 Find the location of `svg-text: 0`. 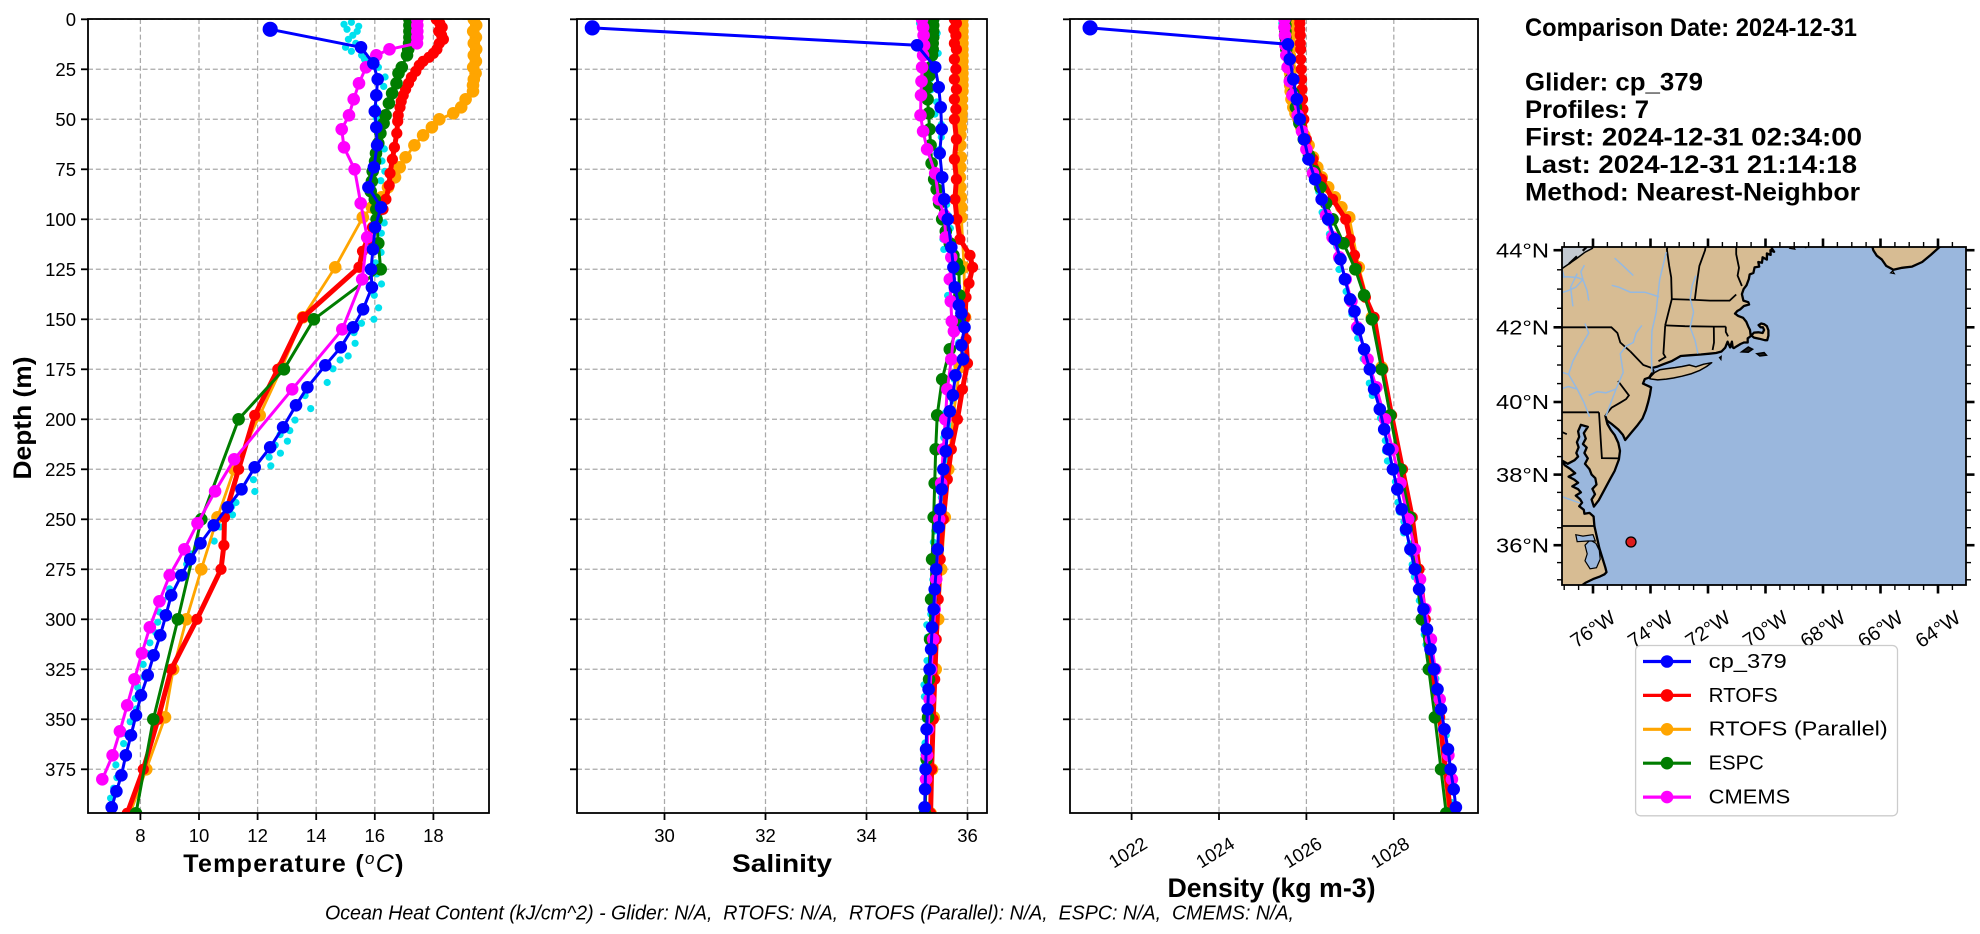

svg-text: 0 is located at coordinates (71, 19).